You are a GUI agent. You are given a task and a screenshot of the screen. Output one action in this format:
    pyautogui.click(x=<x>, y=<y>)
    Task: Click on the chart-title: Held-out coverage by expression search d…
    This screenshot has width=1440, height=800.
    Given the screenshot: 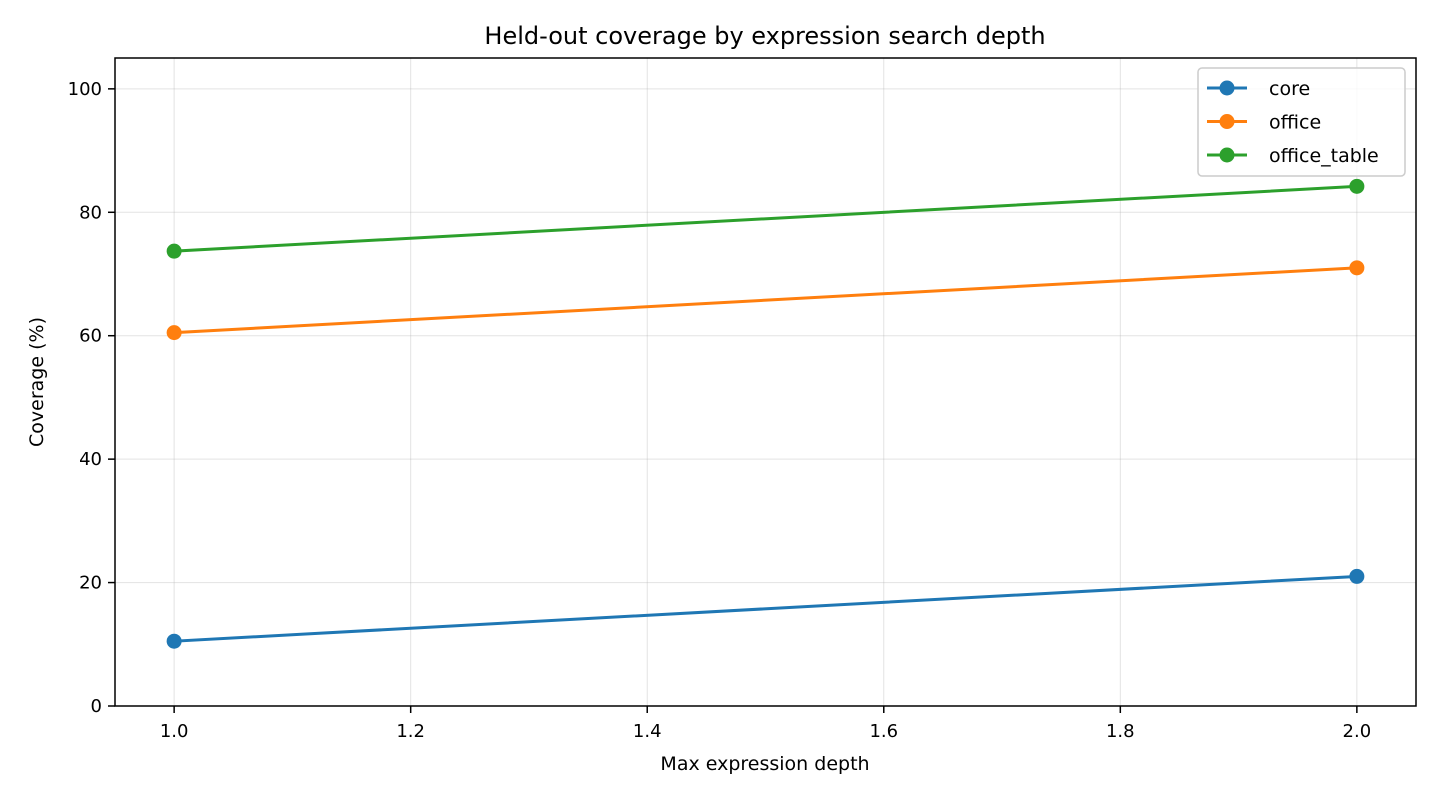 What is the action you would take?
    pyautogui.click(x=764, y=36)
    